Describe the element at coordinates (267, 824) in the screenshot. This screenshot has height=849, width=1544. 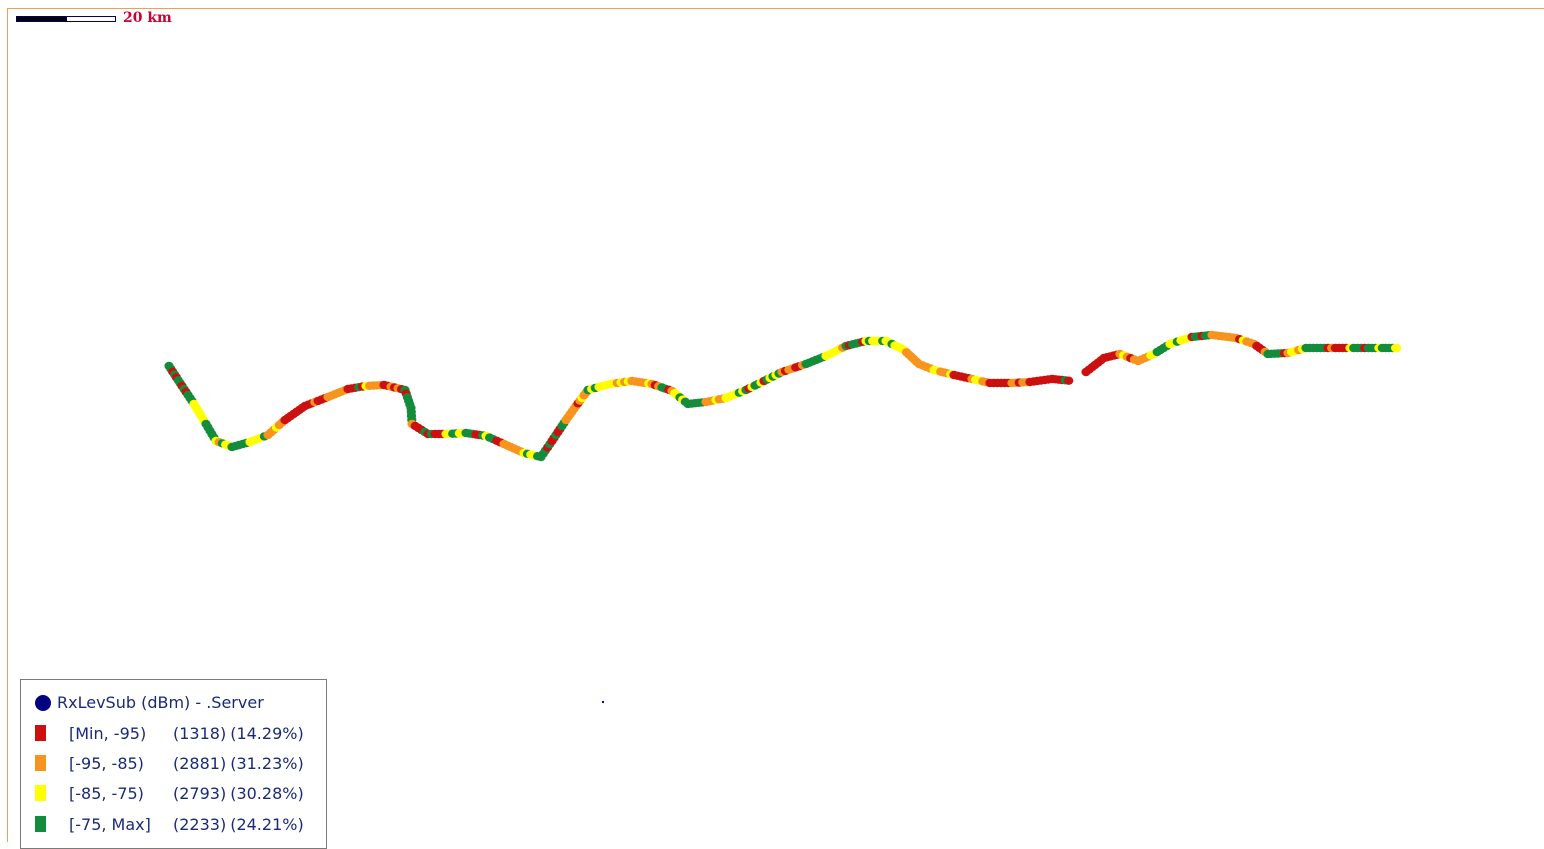
I see `legend-percent: (24.21%)` at that location.